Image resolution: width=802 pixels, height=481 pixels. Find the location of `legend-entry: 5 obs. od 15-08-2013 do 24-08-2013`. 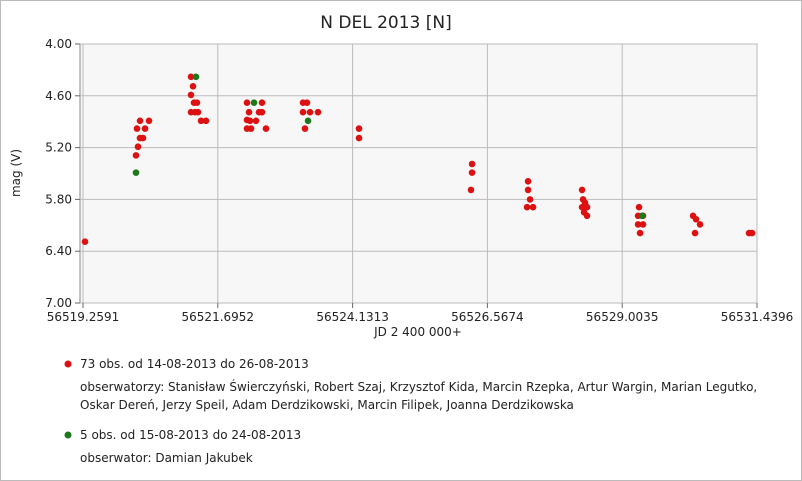

legend-entry: 5 obs. od 15-08-2013 do 24-08-2013 is located at coordinates (190, 435).